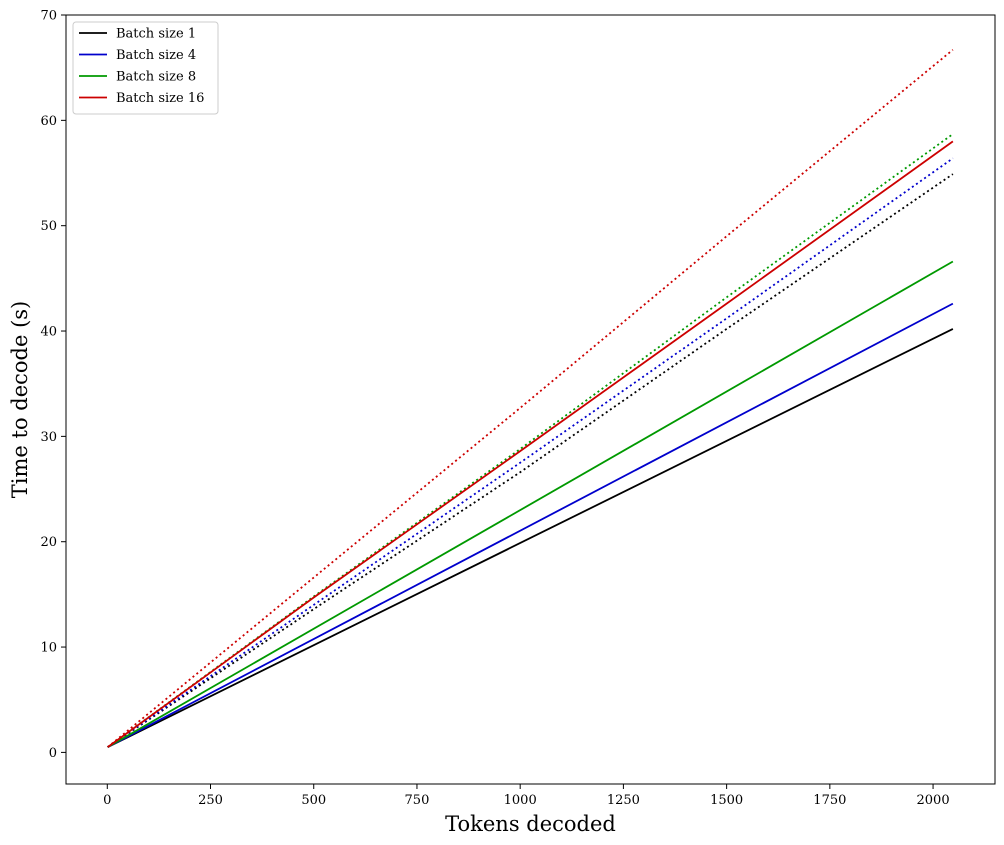 The height and width of the screenshot is (845, 1004). I want to click on x-tick-label: 250, so click(210, 800).